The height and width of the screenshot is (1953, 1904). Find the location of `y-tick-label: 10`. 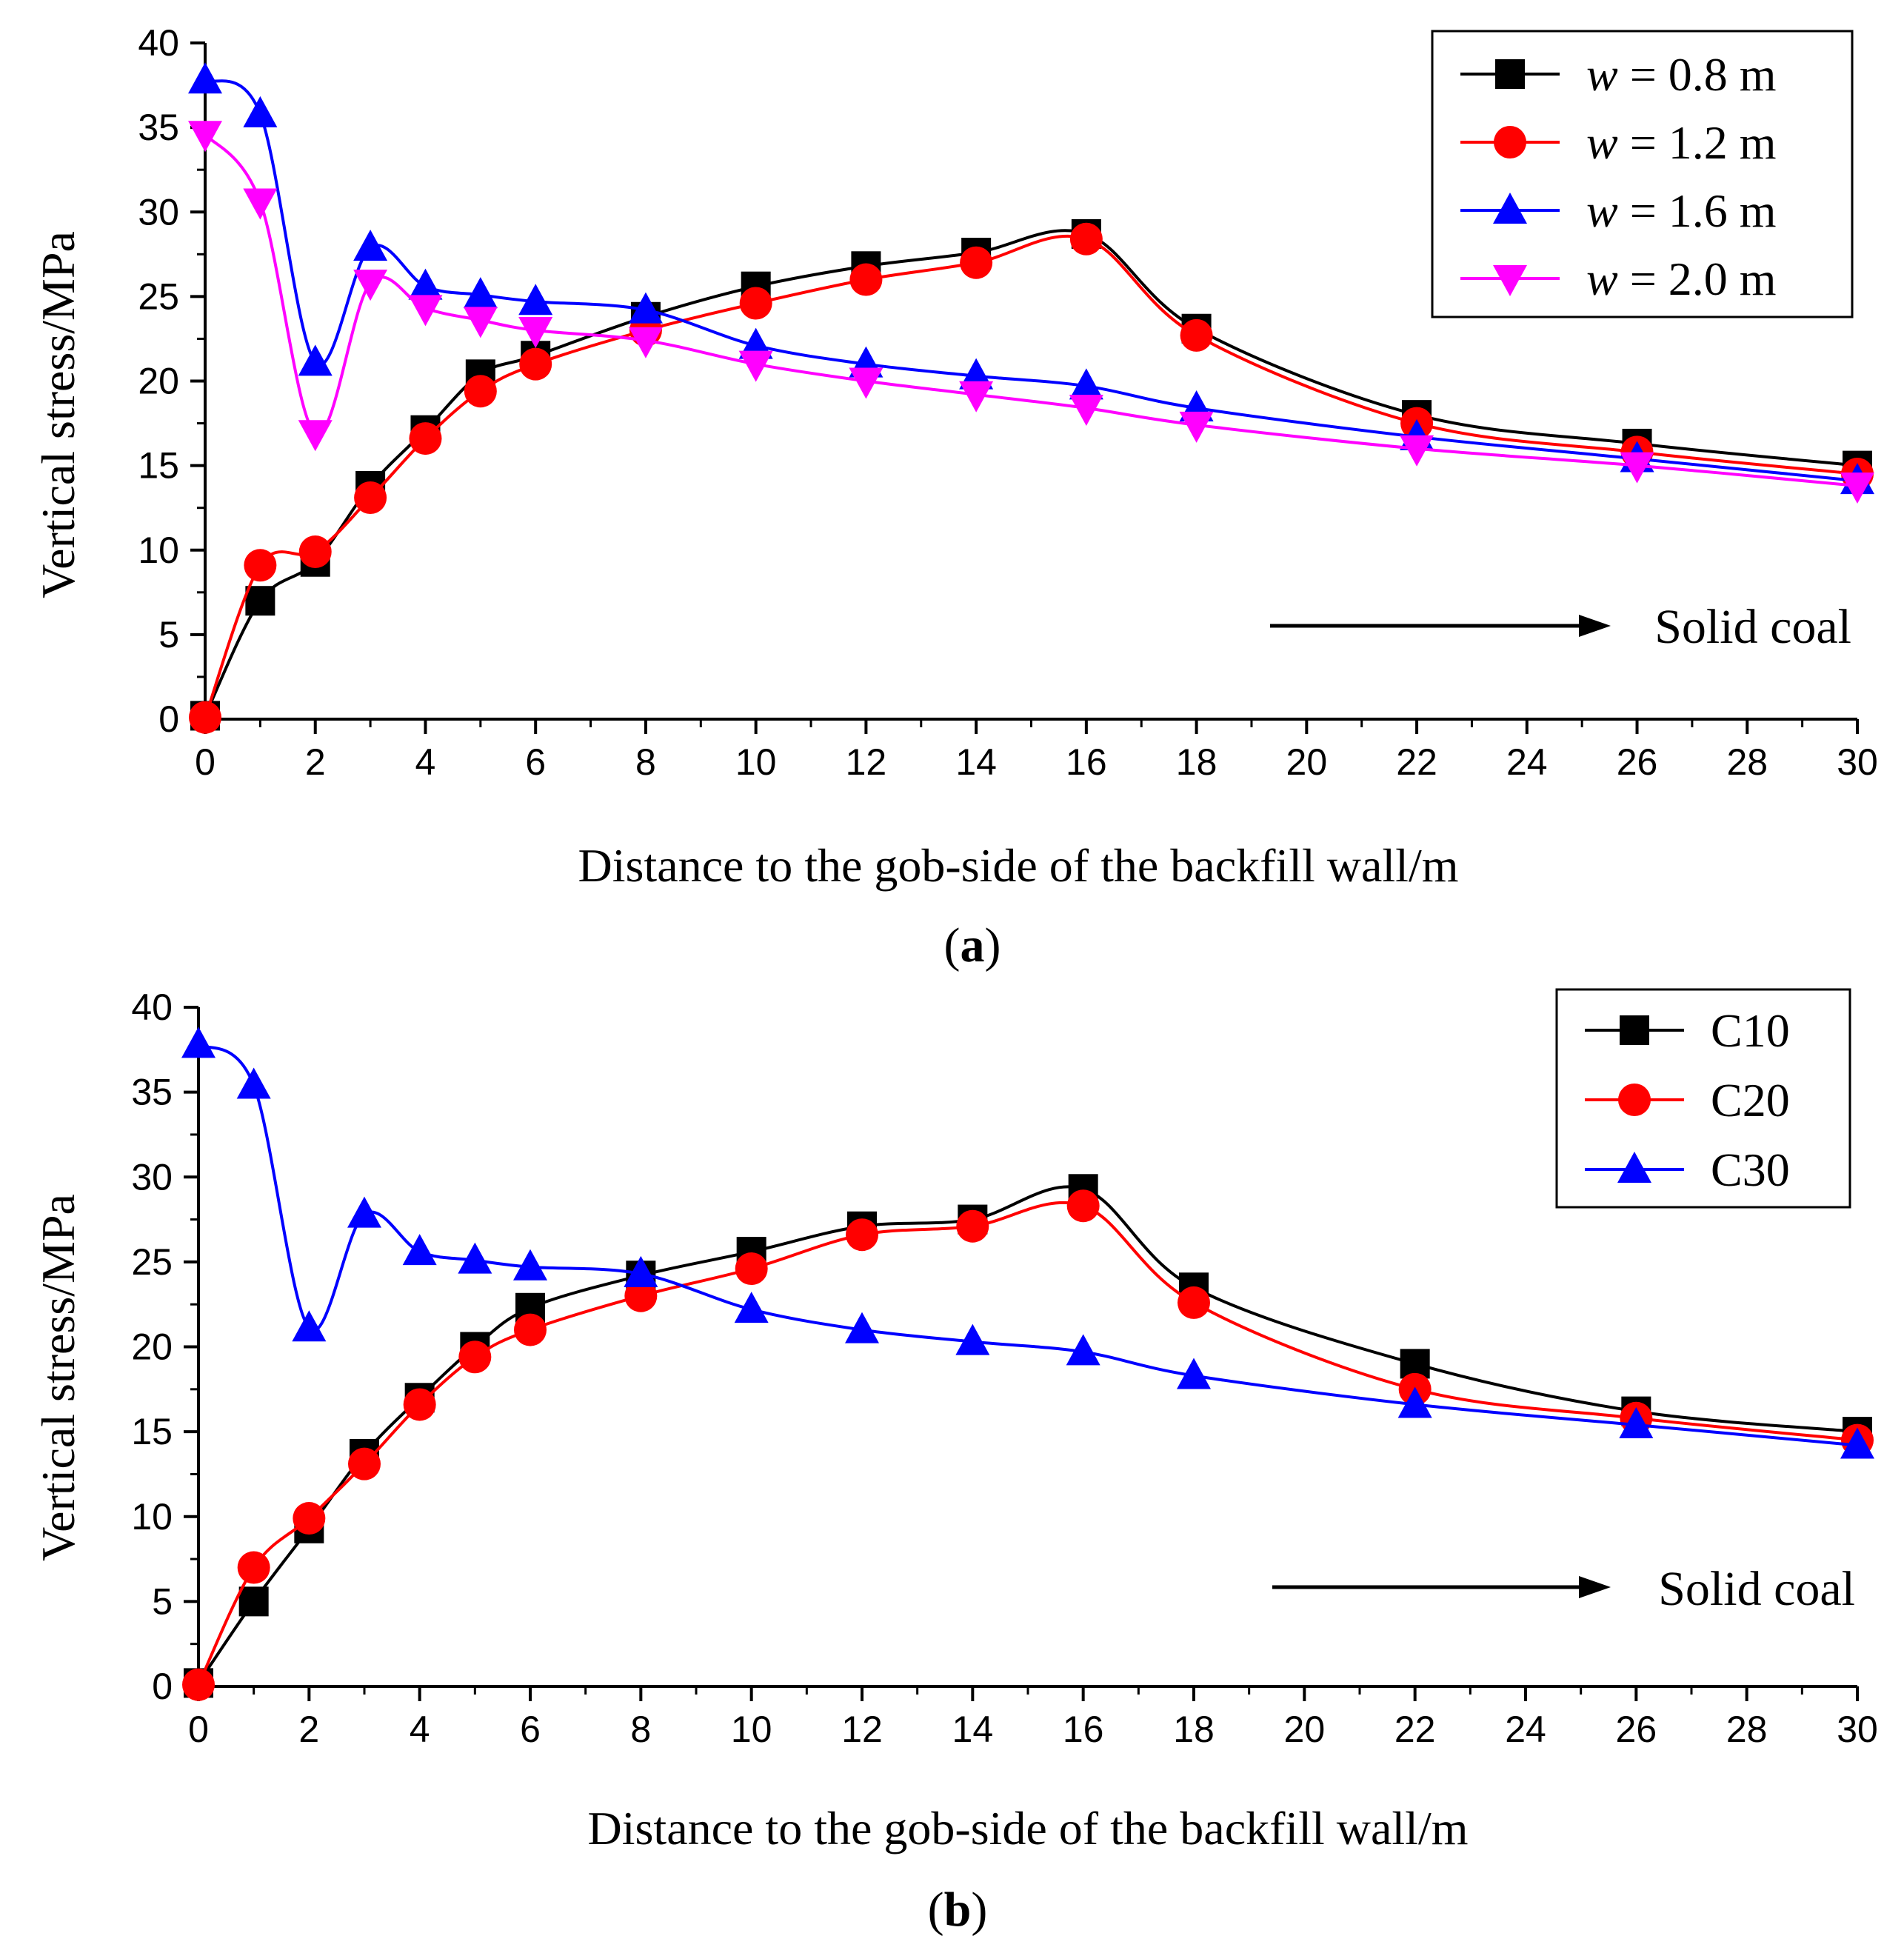

y-tick-label: 10 is located at coordinates (158, 550).